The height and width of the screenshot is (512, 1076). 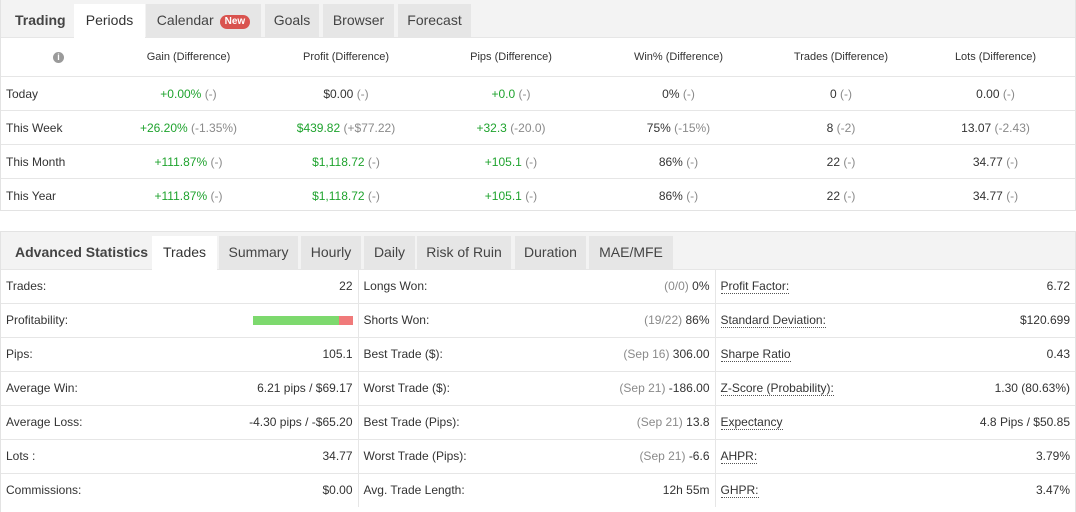 I want to click on stat-label: Profit Factor:, so click(x=755, y=286).